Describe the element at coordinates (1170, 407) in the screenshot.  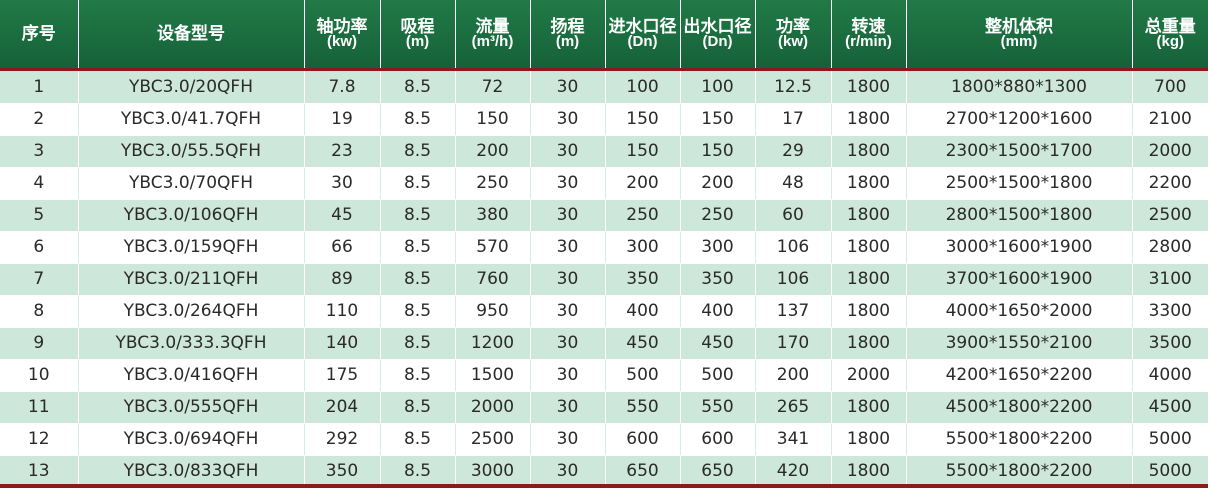
I see `table-cell: 4500` at that location.